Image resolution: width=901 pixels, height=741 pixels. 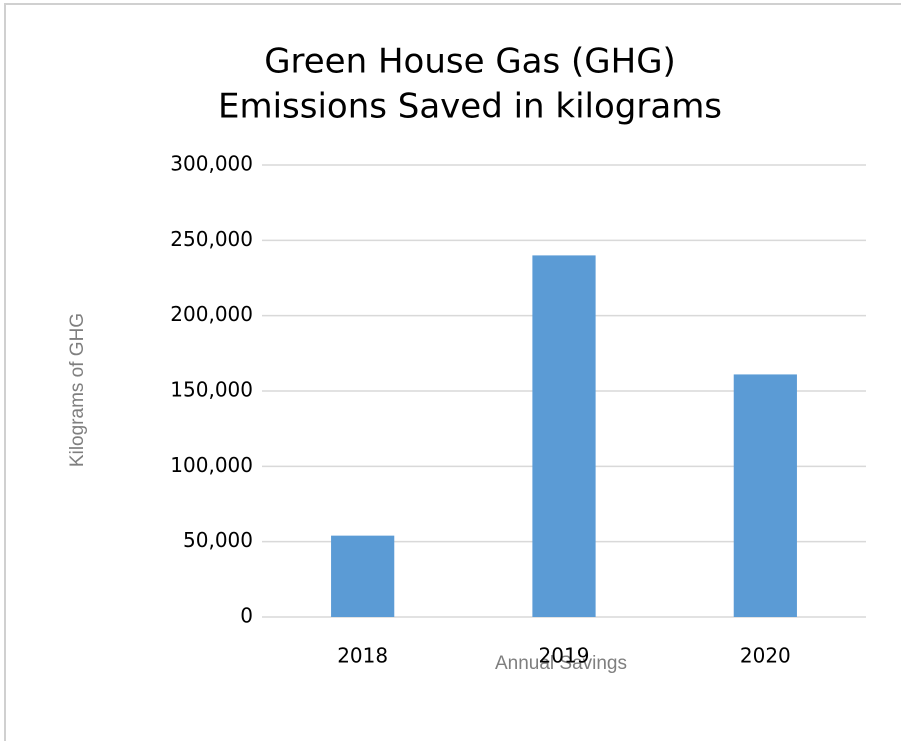 What do you see at coordinates (211, 164) in the screenshot?
I see `y-tick-label: 300,000` at bounding box center [211, 164].